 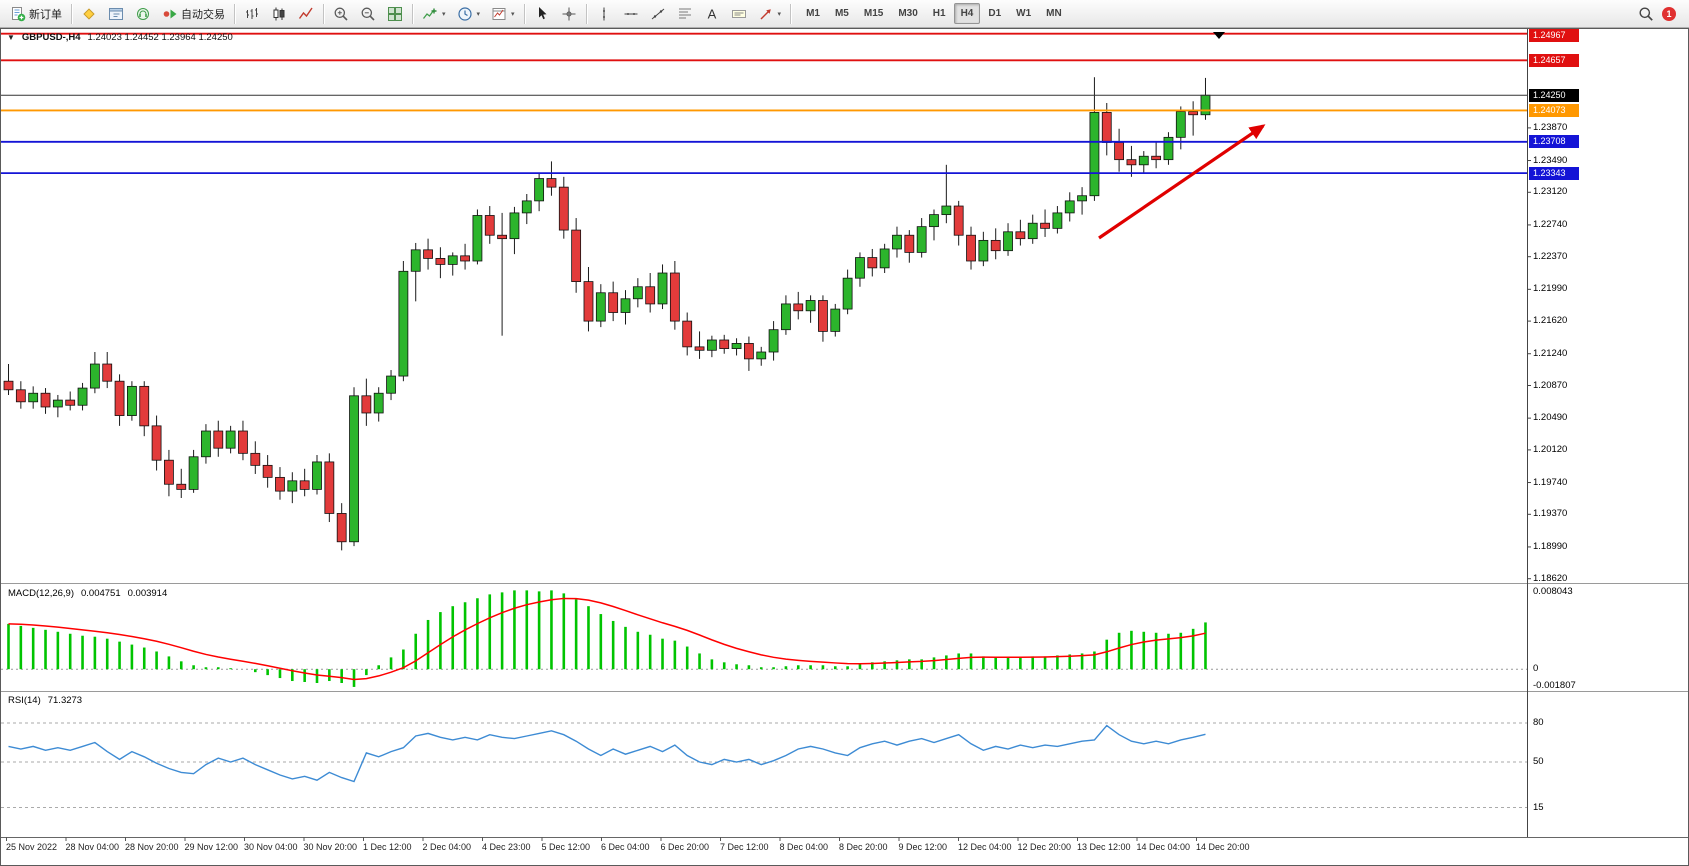 What do you see at coordinates (685, 847) in the screenshot?
I see `time-label: 6 Dec 20:00` at bounding box center [685, 847].